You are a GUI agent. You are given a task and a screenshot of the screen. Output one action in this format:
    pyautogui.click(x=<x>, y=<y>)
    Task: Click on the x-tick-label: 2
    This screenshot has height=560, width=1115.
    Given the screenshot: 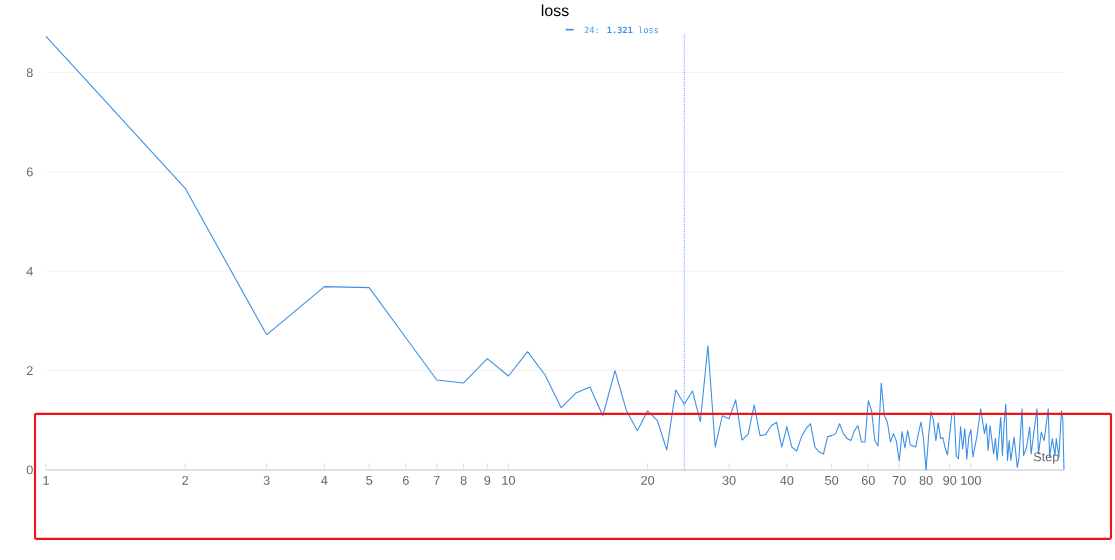 What is the action you would take?
    pyautogui.click(x=185, y=480)
    